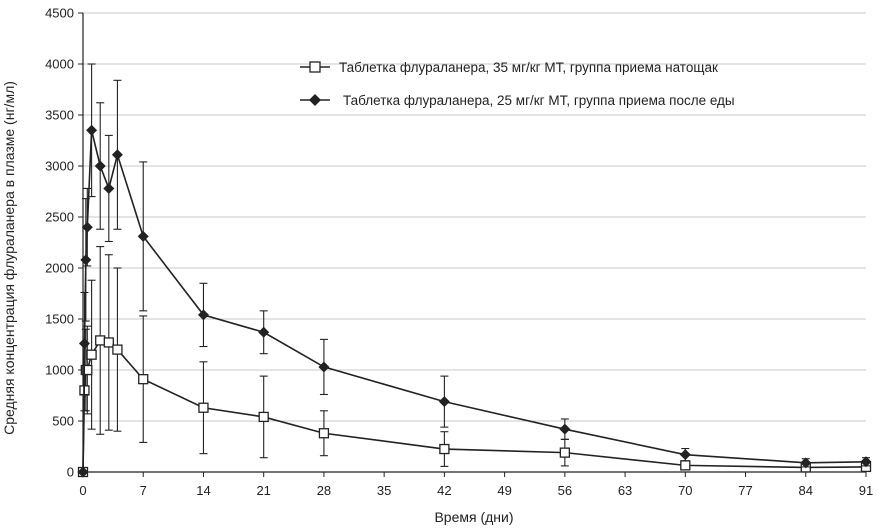 The image size is (882, 528). What do you see at coordinates (203, 490) in the screenshot?
I see `x-tick-label: 14` at bounding box center [203, 490].